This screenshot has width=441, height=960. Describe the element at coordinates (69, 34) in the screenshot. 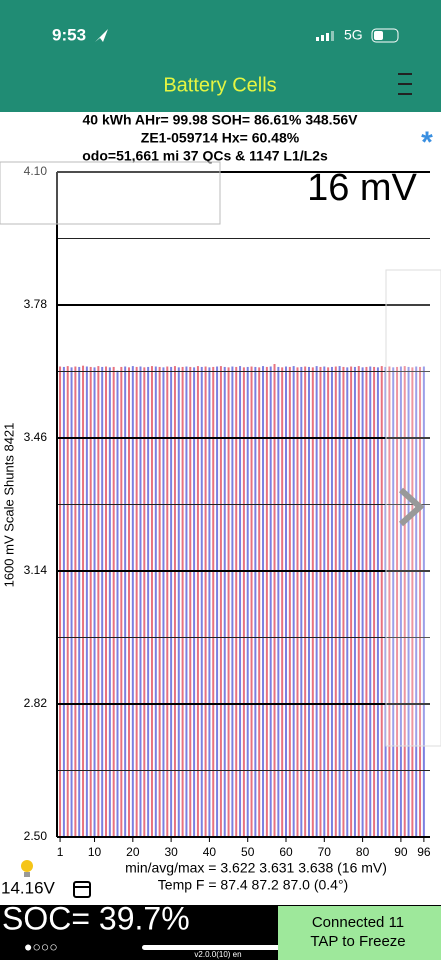

I see `status-time: 9:53` at that location.